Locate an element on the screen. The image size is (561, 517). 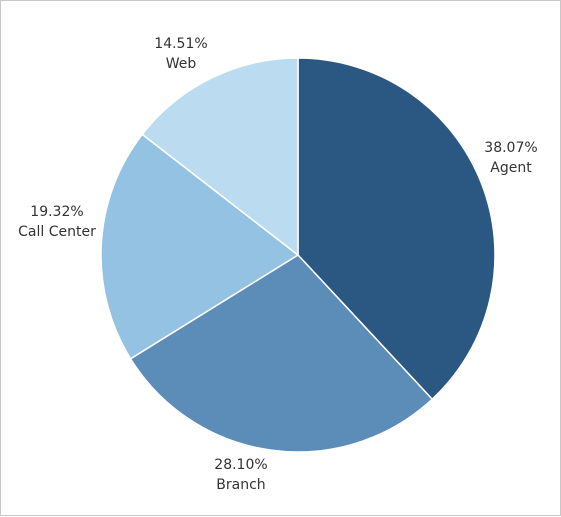
slice-name-label-agent: Agent is located at coordinates (511, 168).